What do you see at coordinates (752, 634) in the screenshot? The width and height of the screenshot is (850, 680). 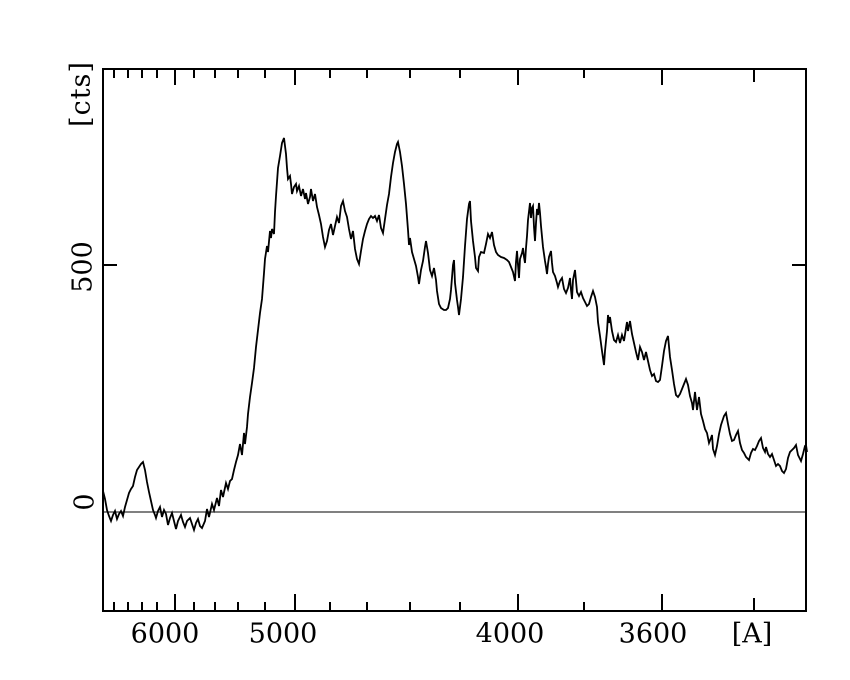 I see `x-axis-unit-label: [A]` at bounding box center [752, 634].